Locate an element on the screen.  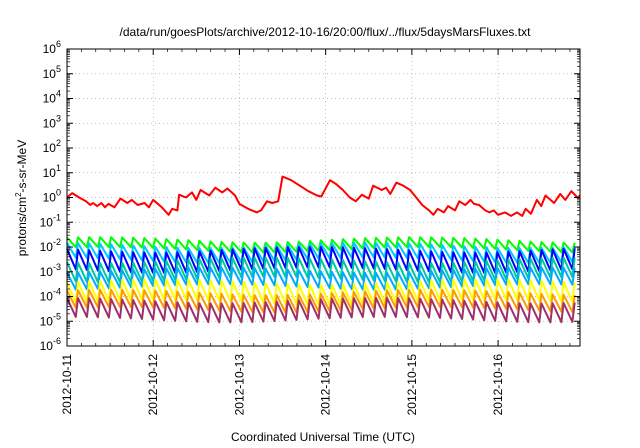
y-tick-label: 10⁵ is located at coordinates (52, 72).